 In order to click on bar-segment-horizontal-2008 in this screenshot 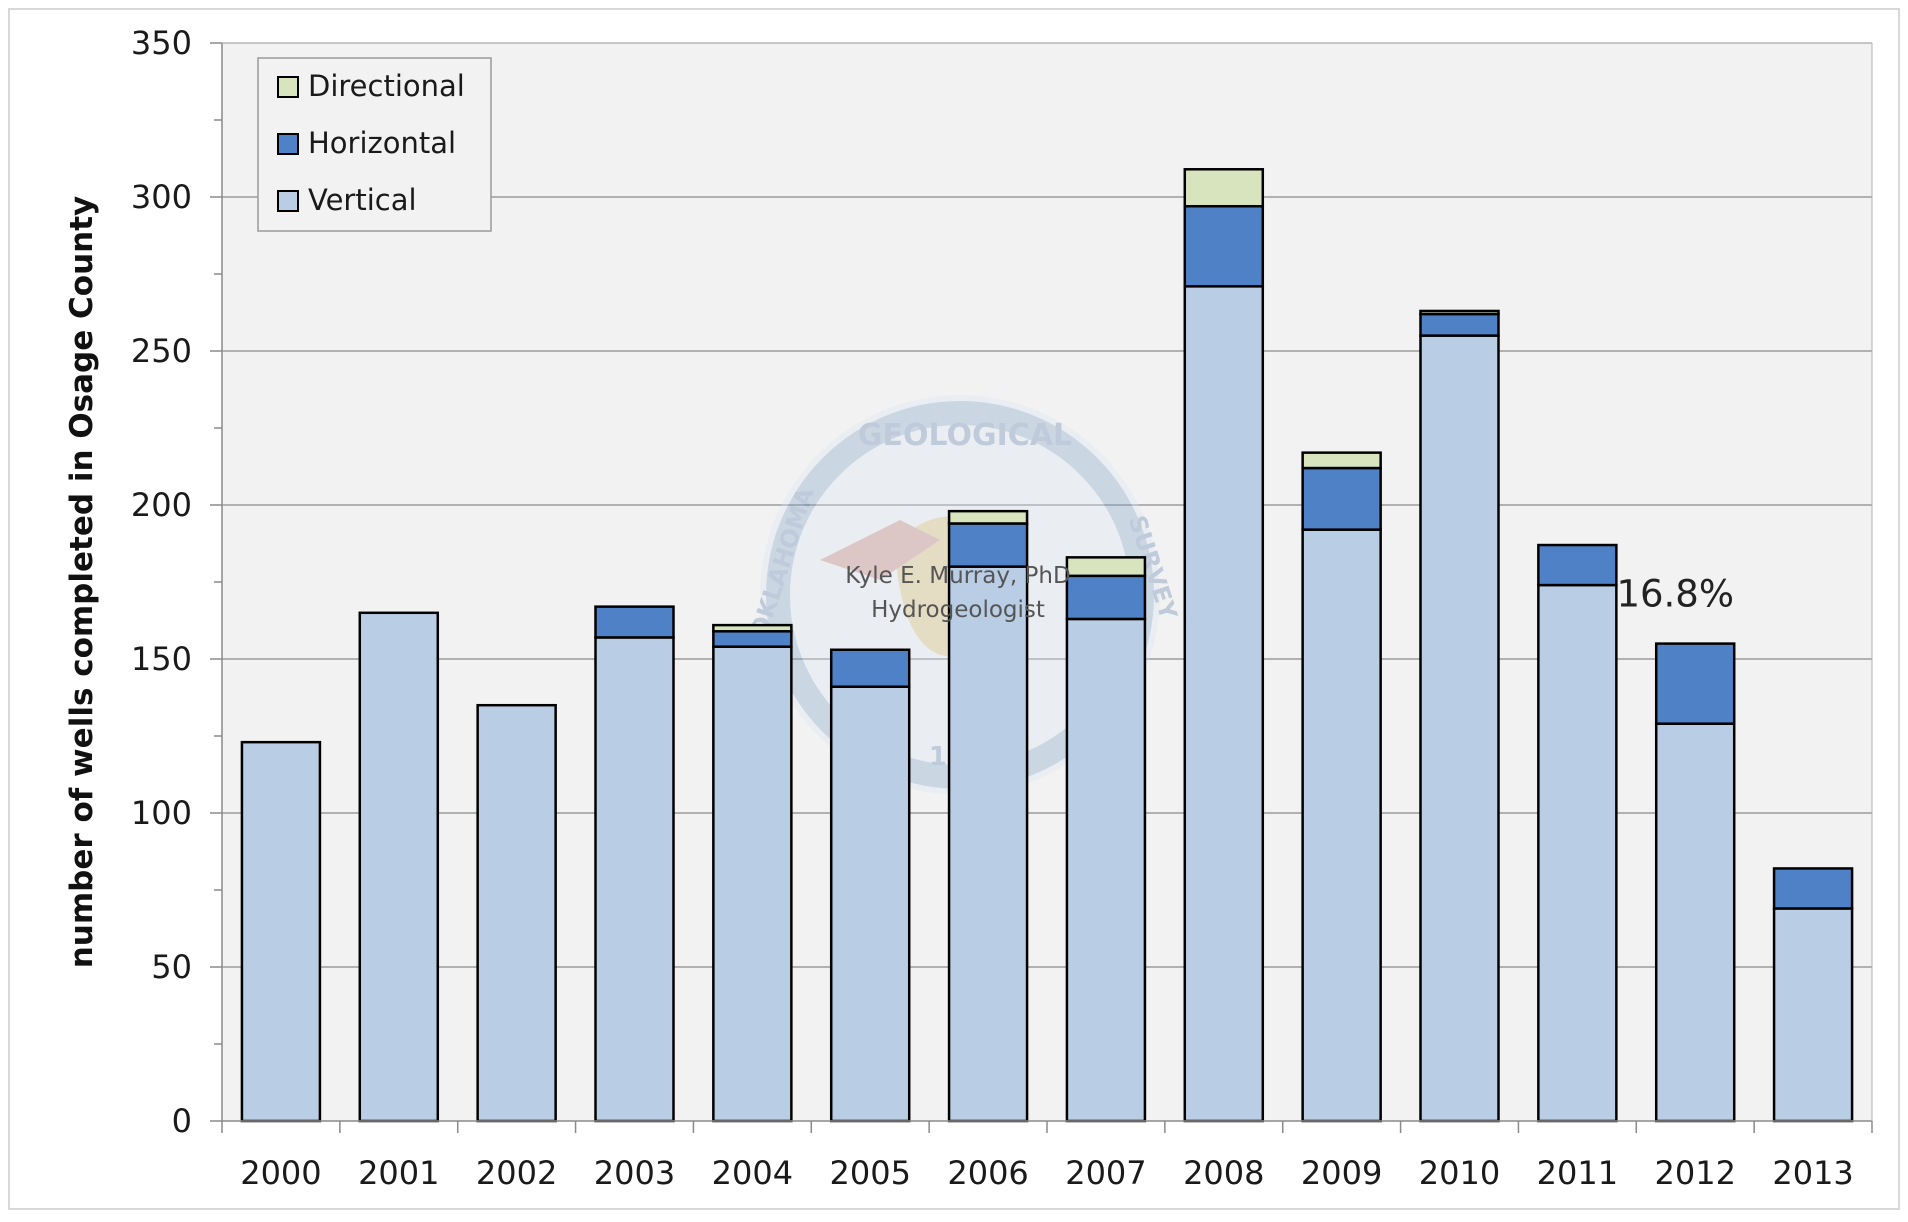, I will do `click(1224, 246)`.